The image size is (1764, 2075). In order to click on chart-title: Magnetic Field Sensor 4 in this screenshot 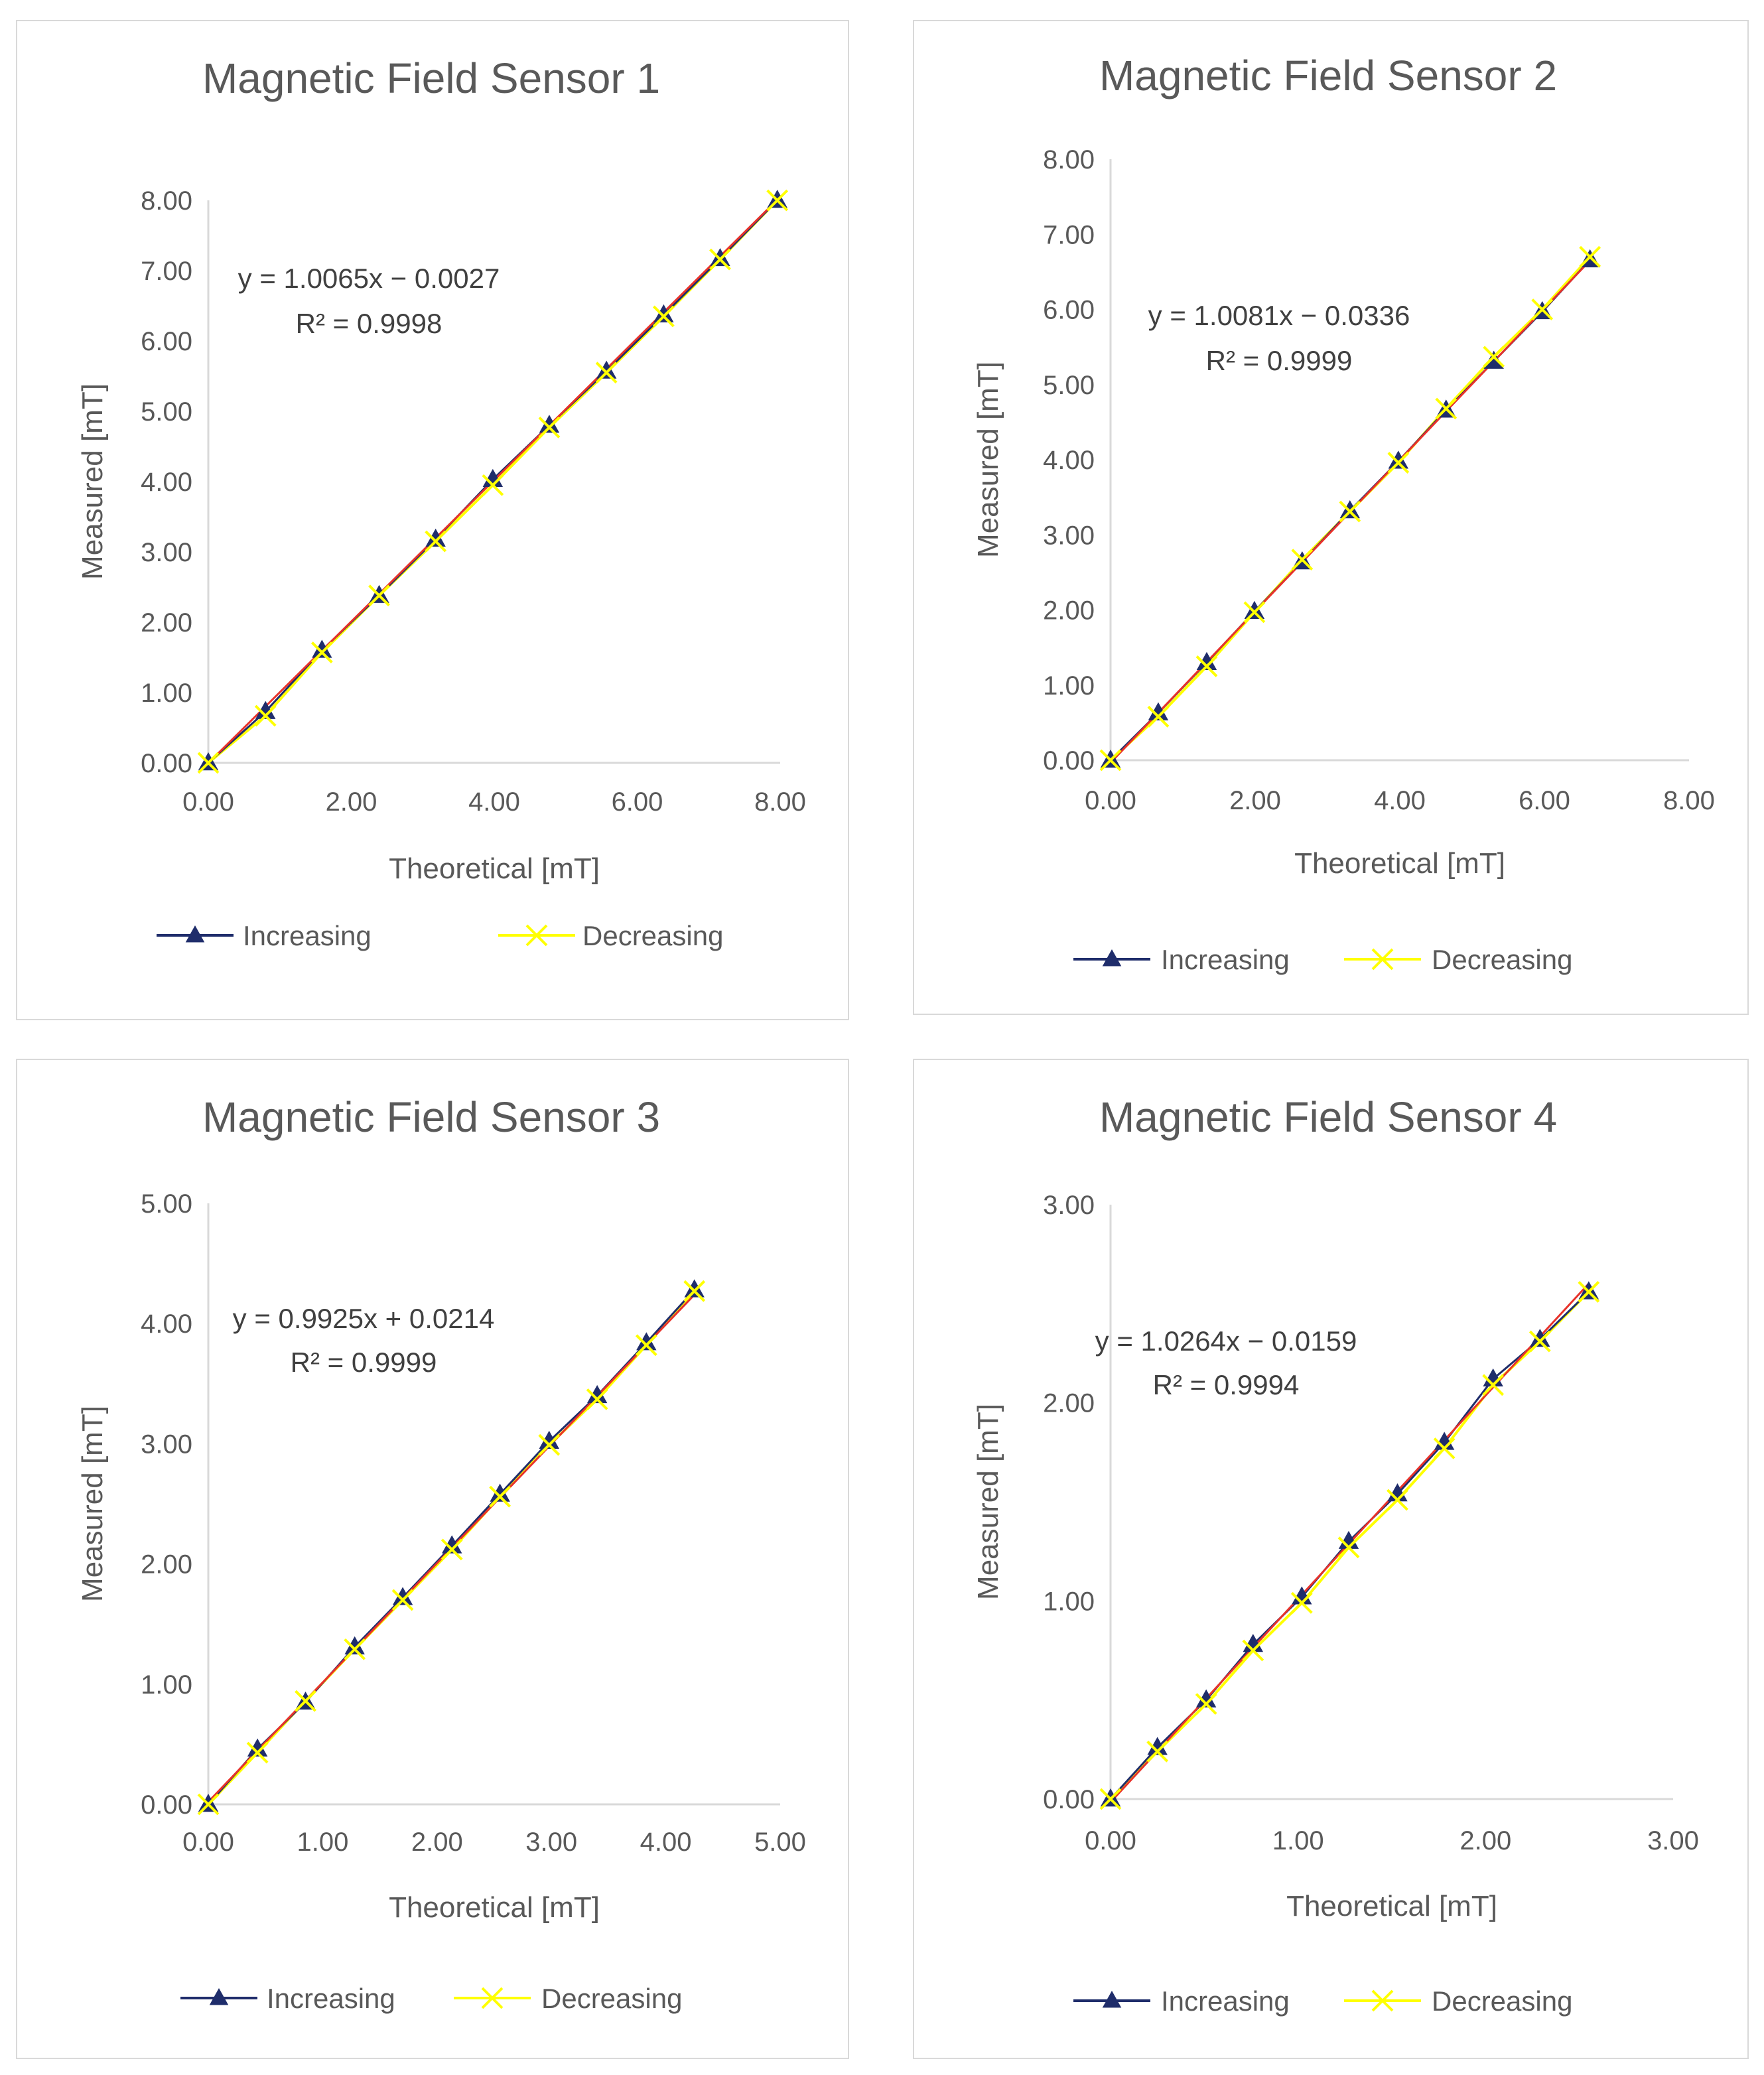, I will do `click(1328, 1117)`.